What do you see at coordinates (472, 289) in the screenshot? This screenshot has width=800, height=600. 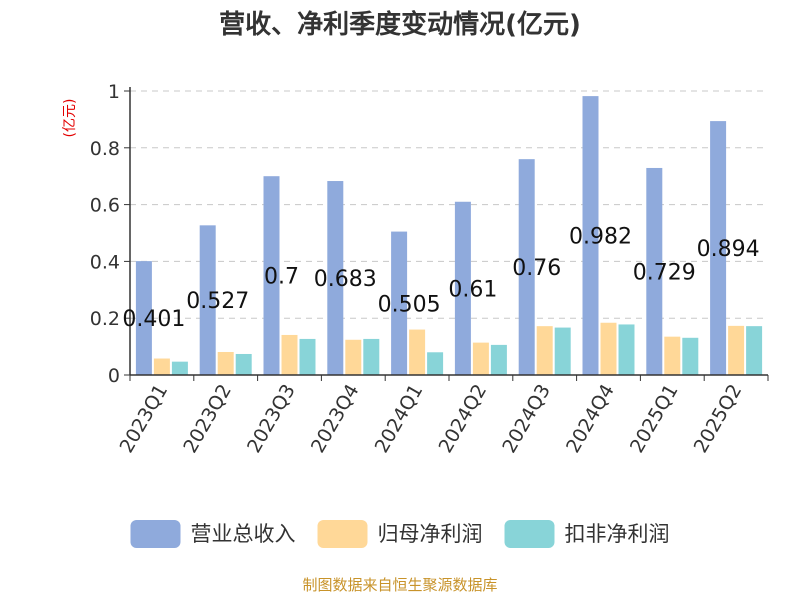 I see `data-label: 0.61` at bounding box center [472, 289].